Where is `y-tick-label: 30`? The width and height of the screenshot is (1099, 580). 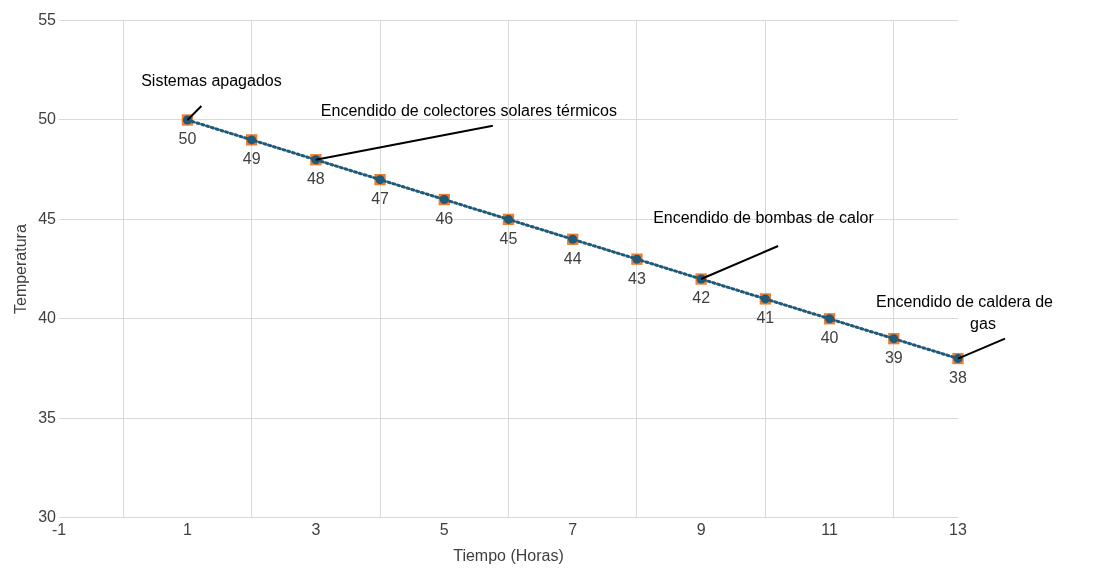 y-tick-label: 30 is located at coordinates (47, 517).